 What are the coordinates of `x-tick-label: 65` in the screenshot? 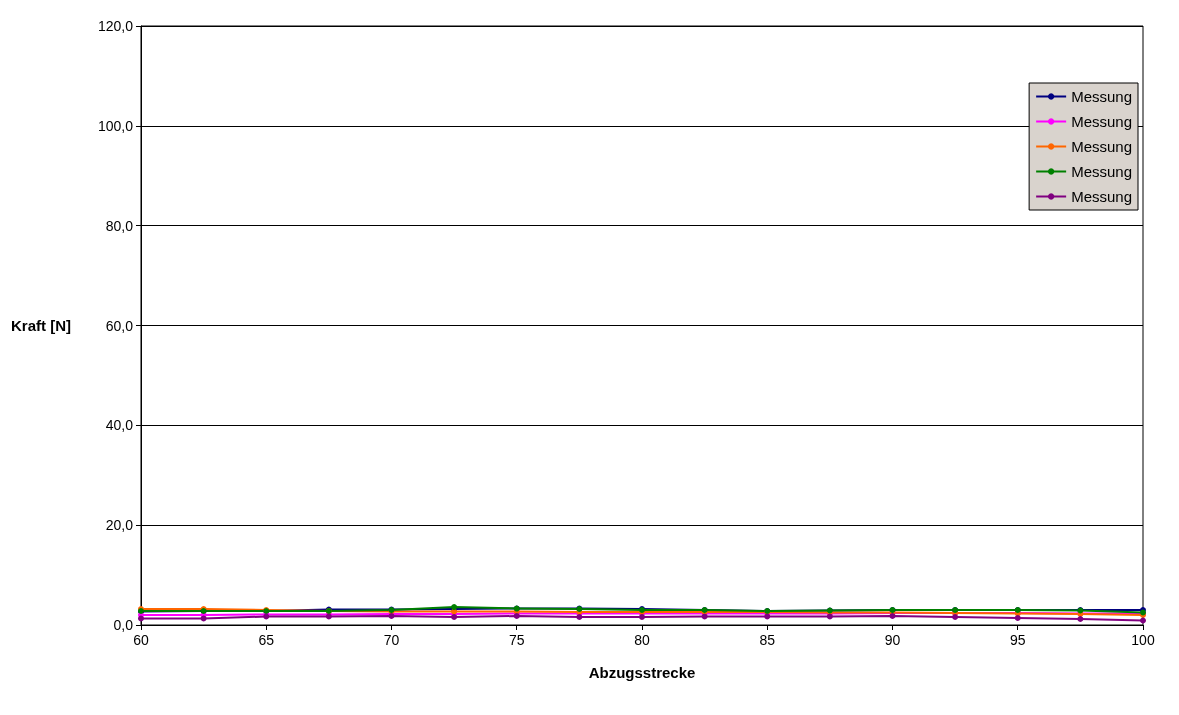 It's located at (266, 640).